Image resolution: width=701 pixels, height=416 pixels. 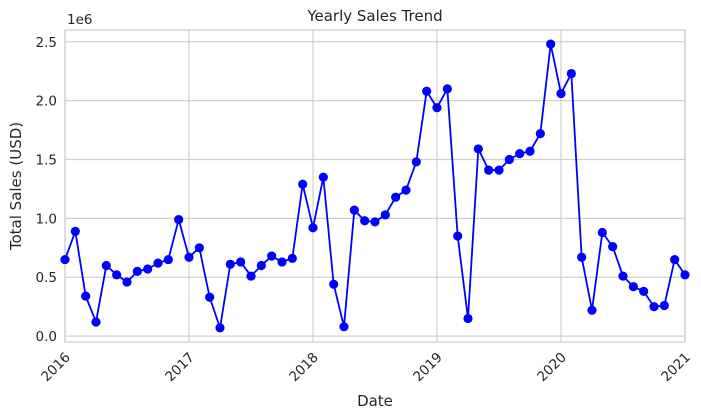 I want to click on y-tick-labels: 0.0 0.5 1.0 1.5 2.0 2.5, so click(x=46, y=190).